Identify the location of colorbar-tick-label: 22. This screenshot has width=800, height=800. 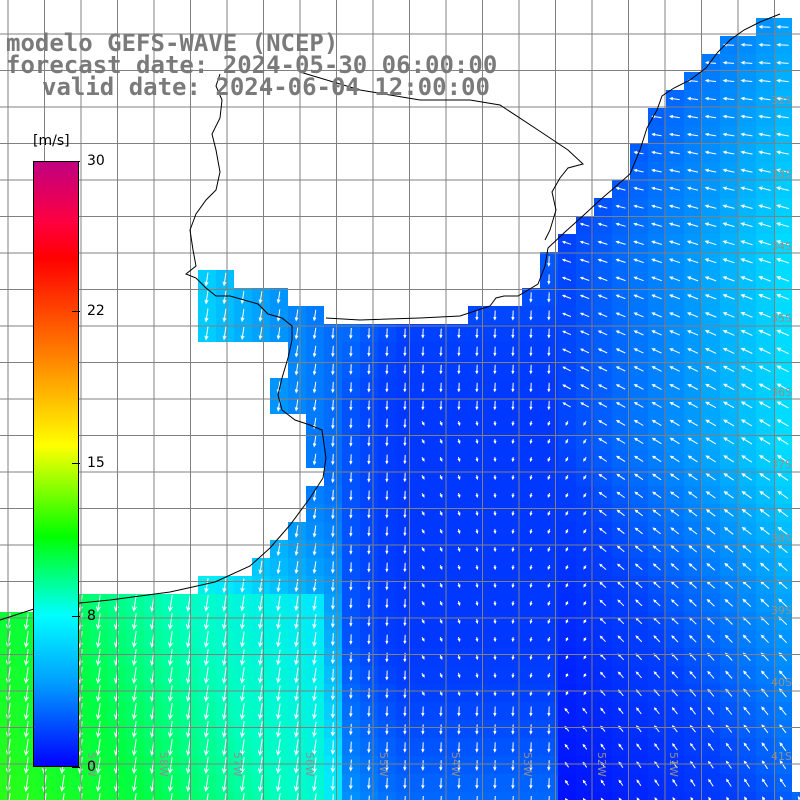
(96, 311).